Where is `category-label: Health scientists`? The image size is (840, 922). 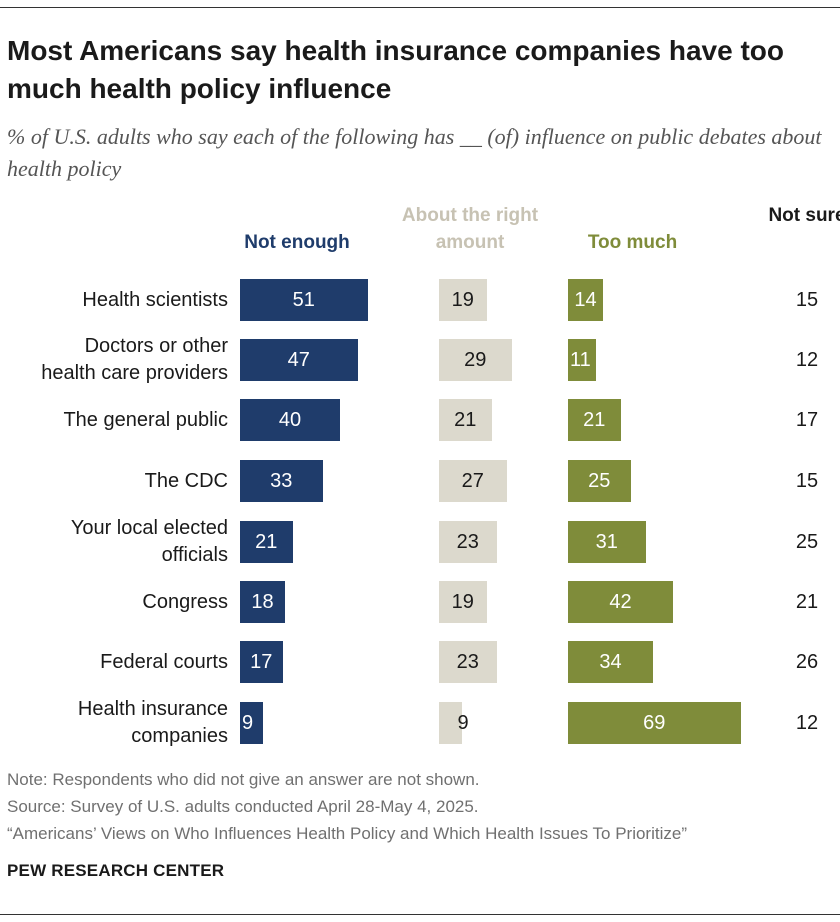 category-label: Health scientists is located at coordinates (155, 299).